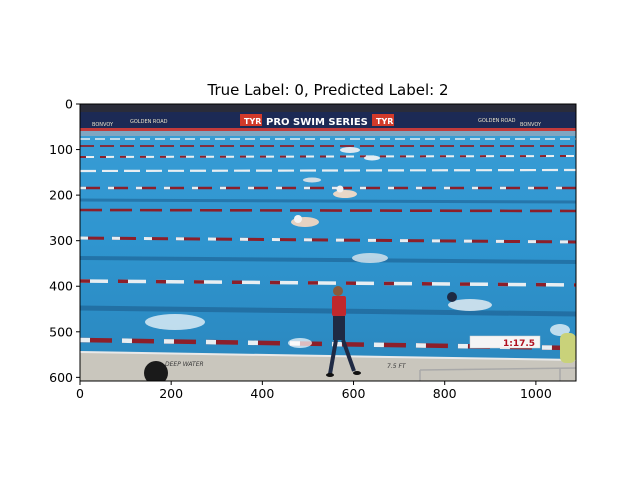  I want to click on y-tick-label: 0, so click(69, 104).